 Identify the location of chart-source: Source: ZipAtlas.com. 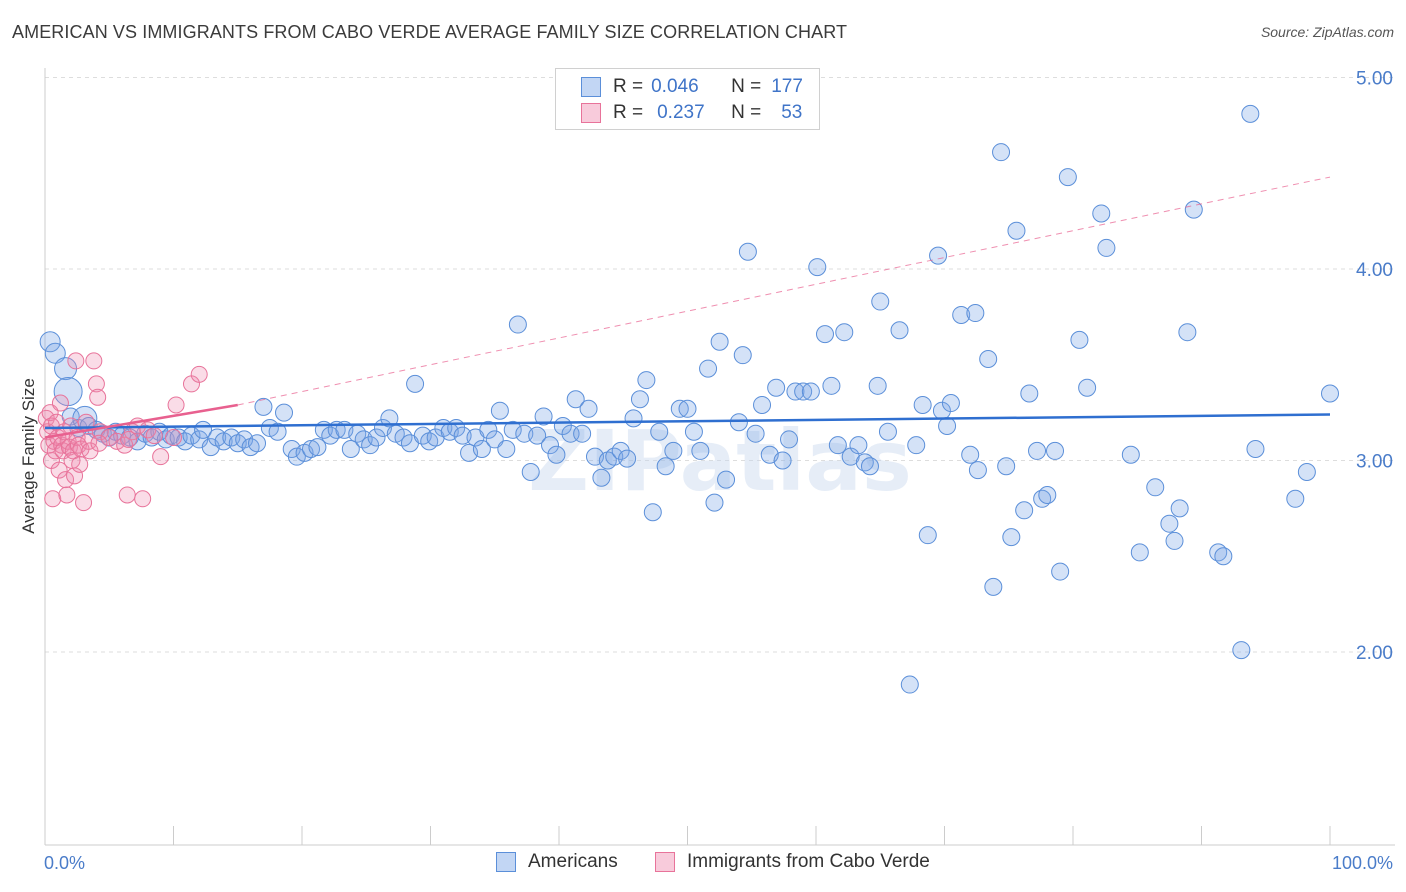
(1327, 32).